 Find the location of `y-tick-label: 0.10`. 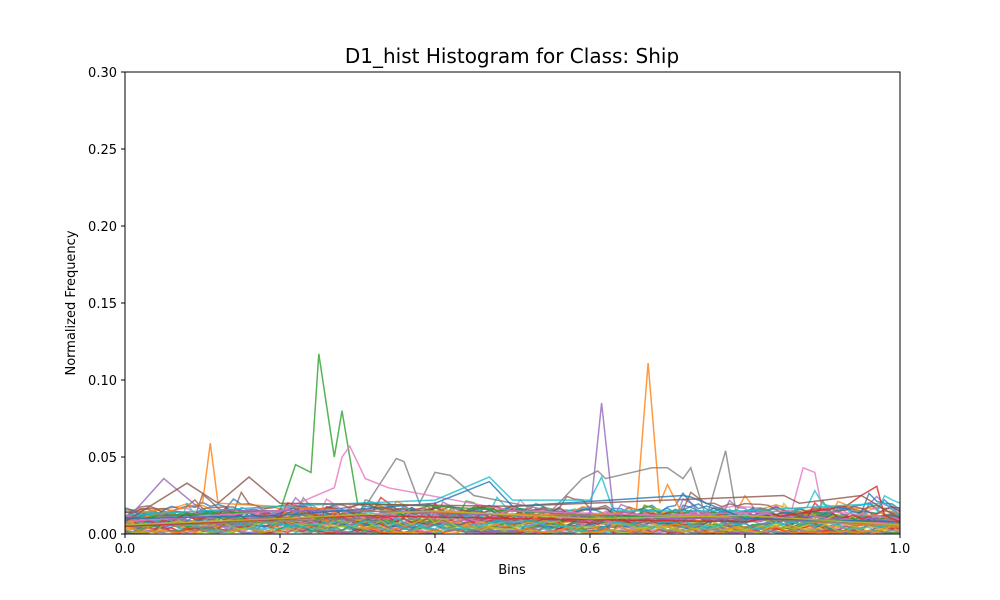

y-tick-label: 0.10 is located at coordinates (102, 381).